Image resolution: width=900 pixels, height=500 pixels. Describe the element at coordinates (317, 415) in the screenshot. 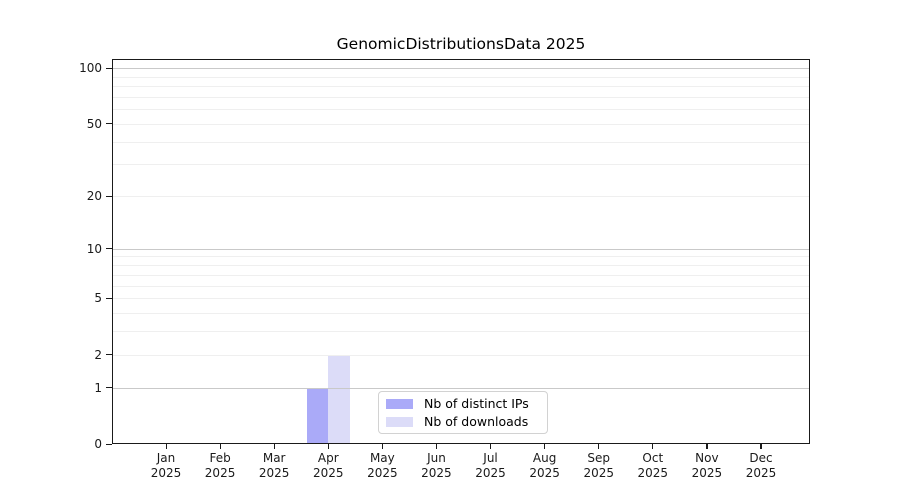

I see `bar-apr-series0` at that location.